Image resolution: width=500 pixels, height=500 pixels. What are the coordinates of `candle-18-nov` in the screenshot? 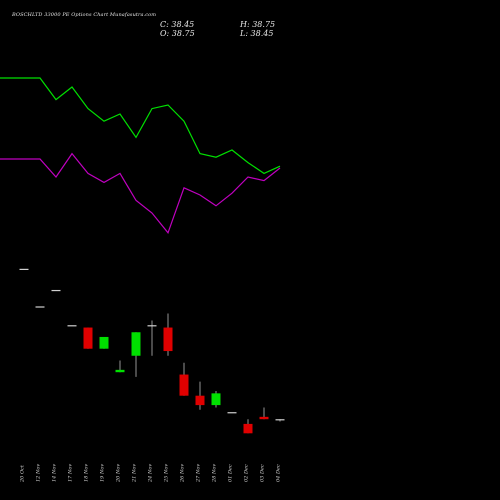 It's located at (88, 338).